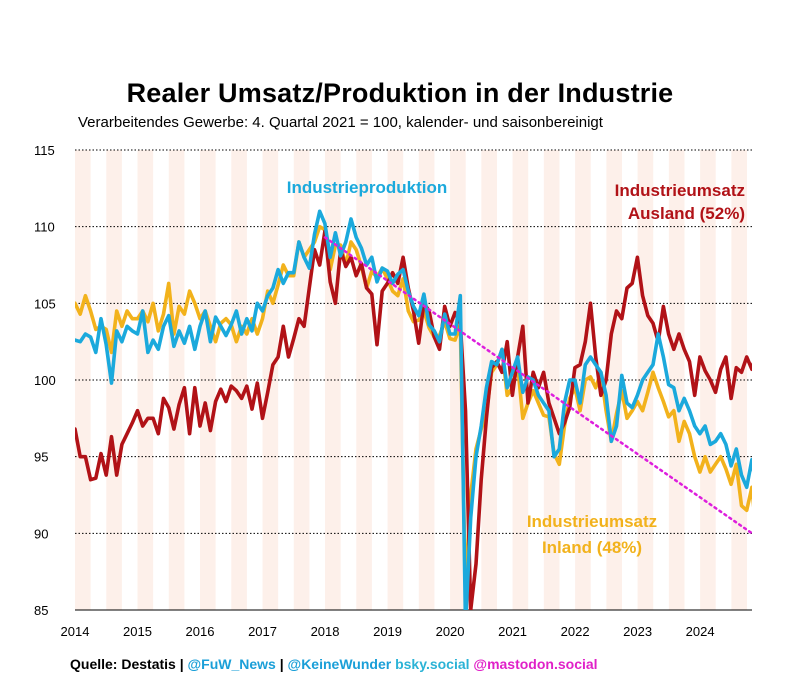 The width and height of the screenshot is (800, 689). I want to click on y-tick-label: 85, so click(41, 610).